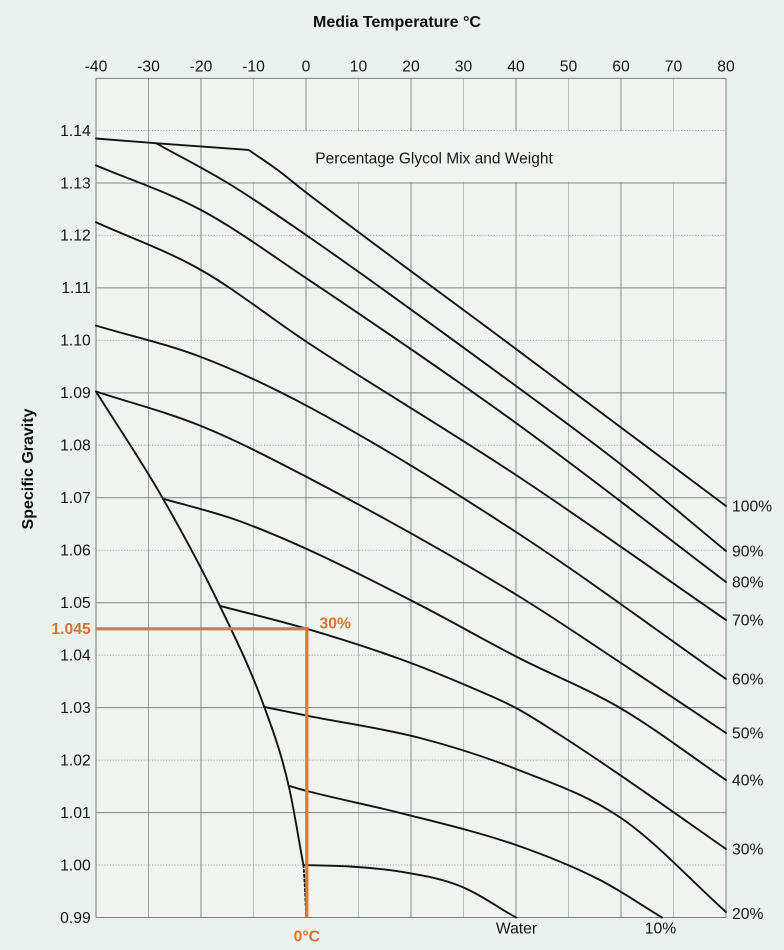 The height and width of the screenshot is (950, 784). What do you see at coordinates (516, 929) in the screenshot?
I see `svg-text: Water` at bounding box center [516, 929].